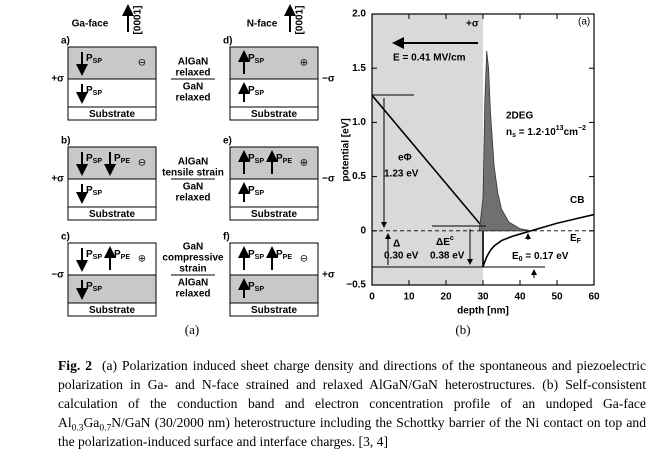 The image size is (656, 465). I want to click on series-area, so click(505, 141).